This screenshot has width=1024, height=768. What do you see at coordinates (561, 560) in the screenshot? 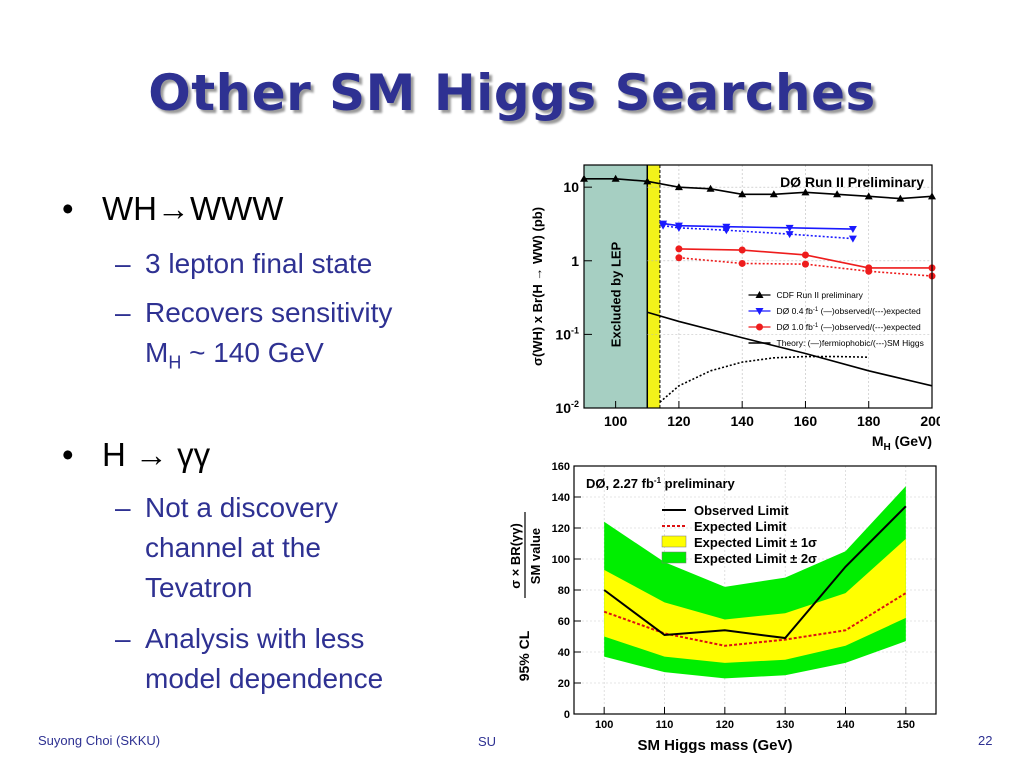
I see `y-tick-label: 100` at bounding box center [561, 560].